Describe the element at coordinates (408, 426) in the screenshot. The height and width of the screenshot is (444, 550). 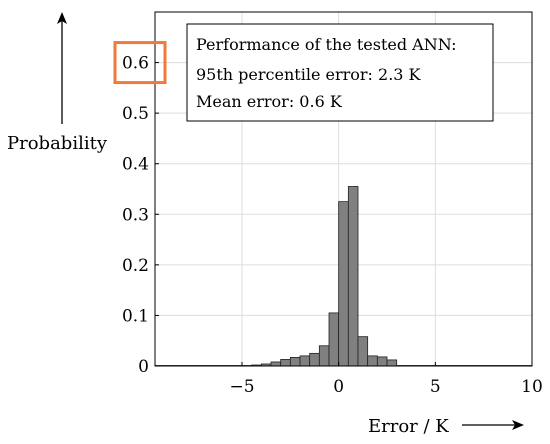
I see `x-axis-title: Error / K` at that location.